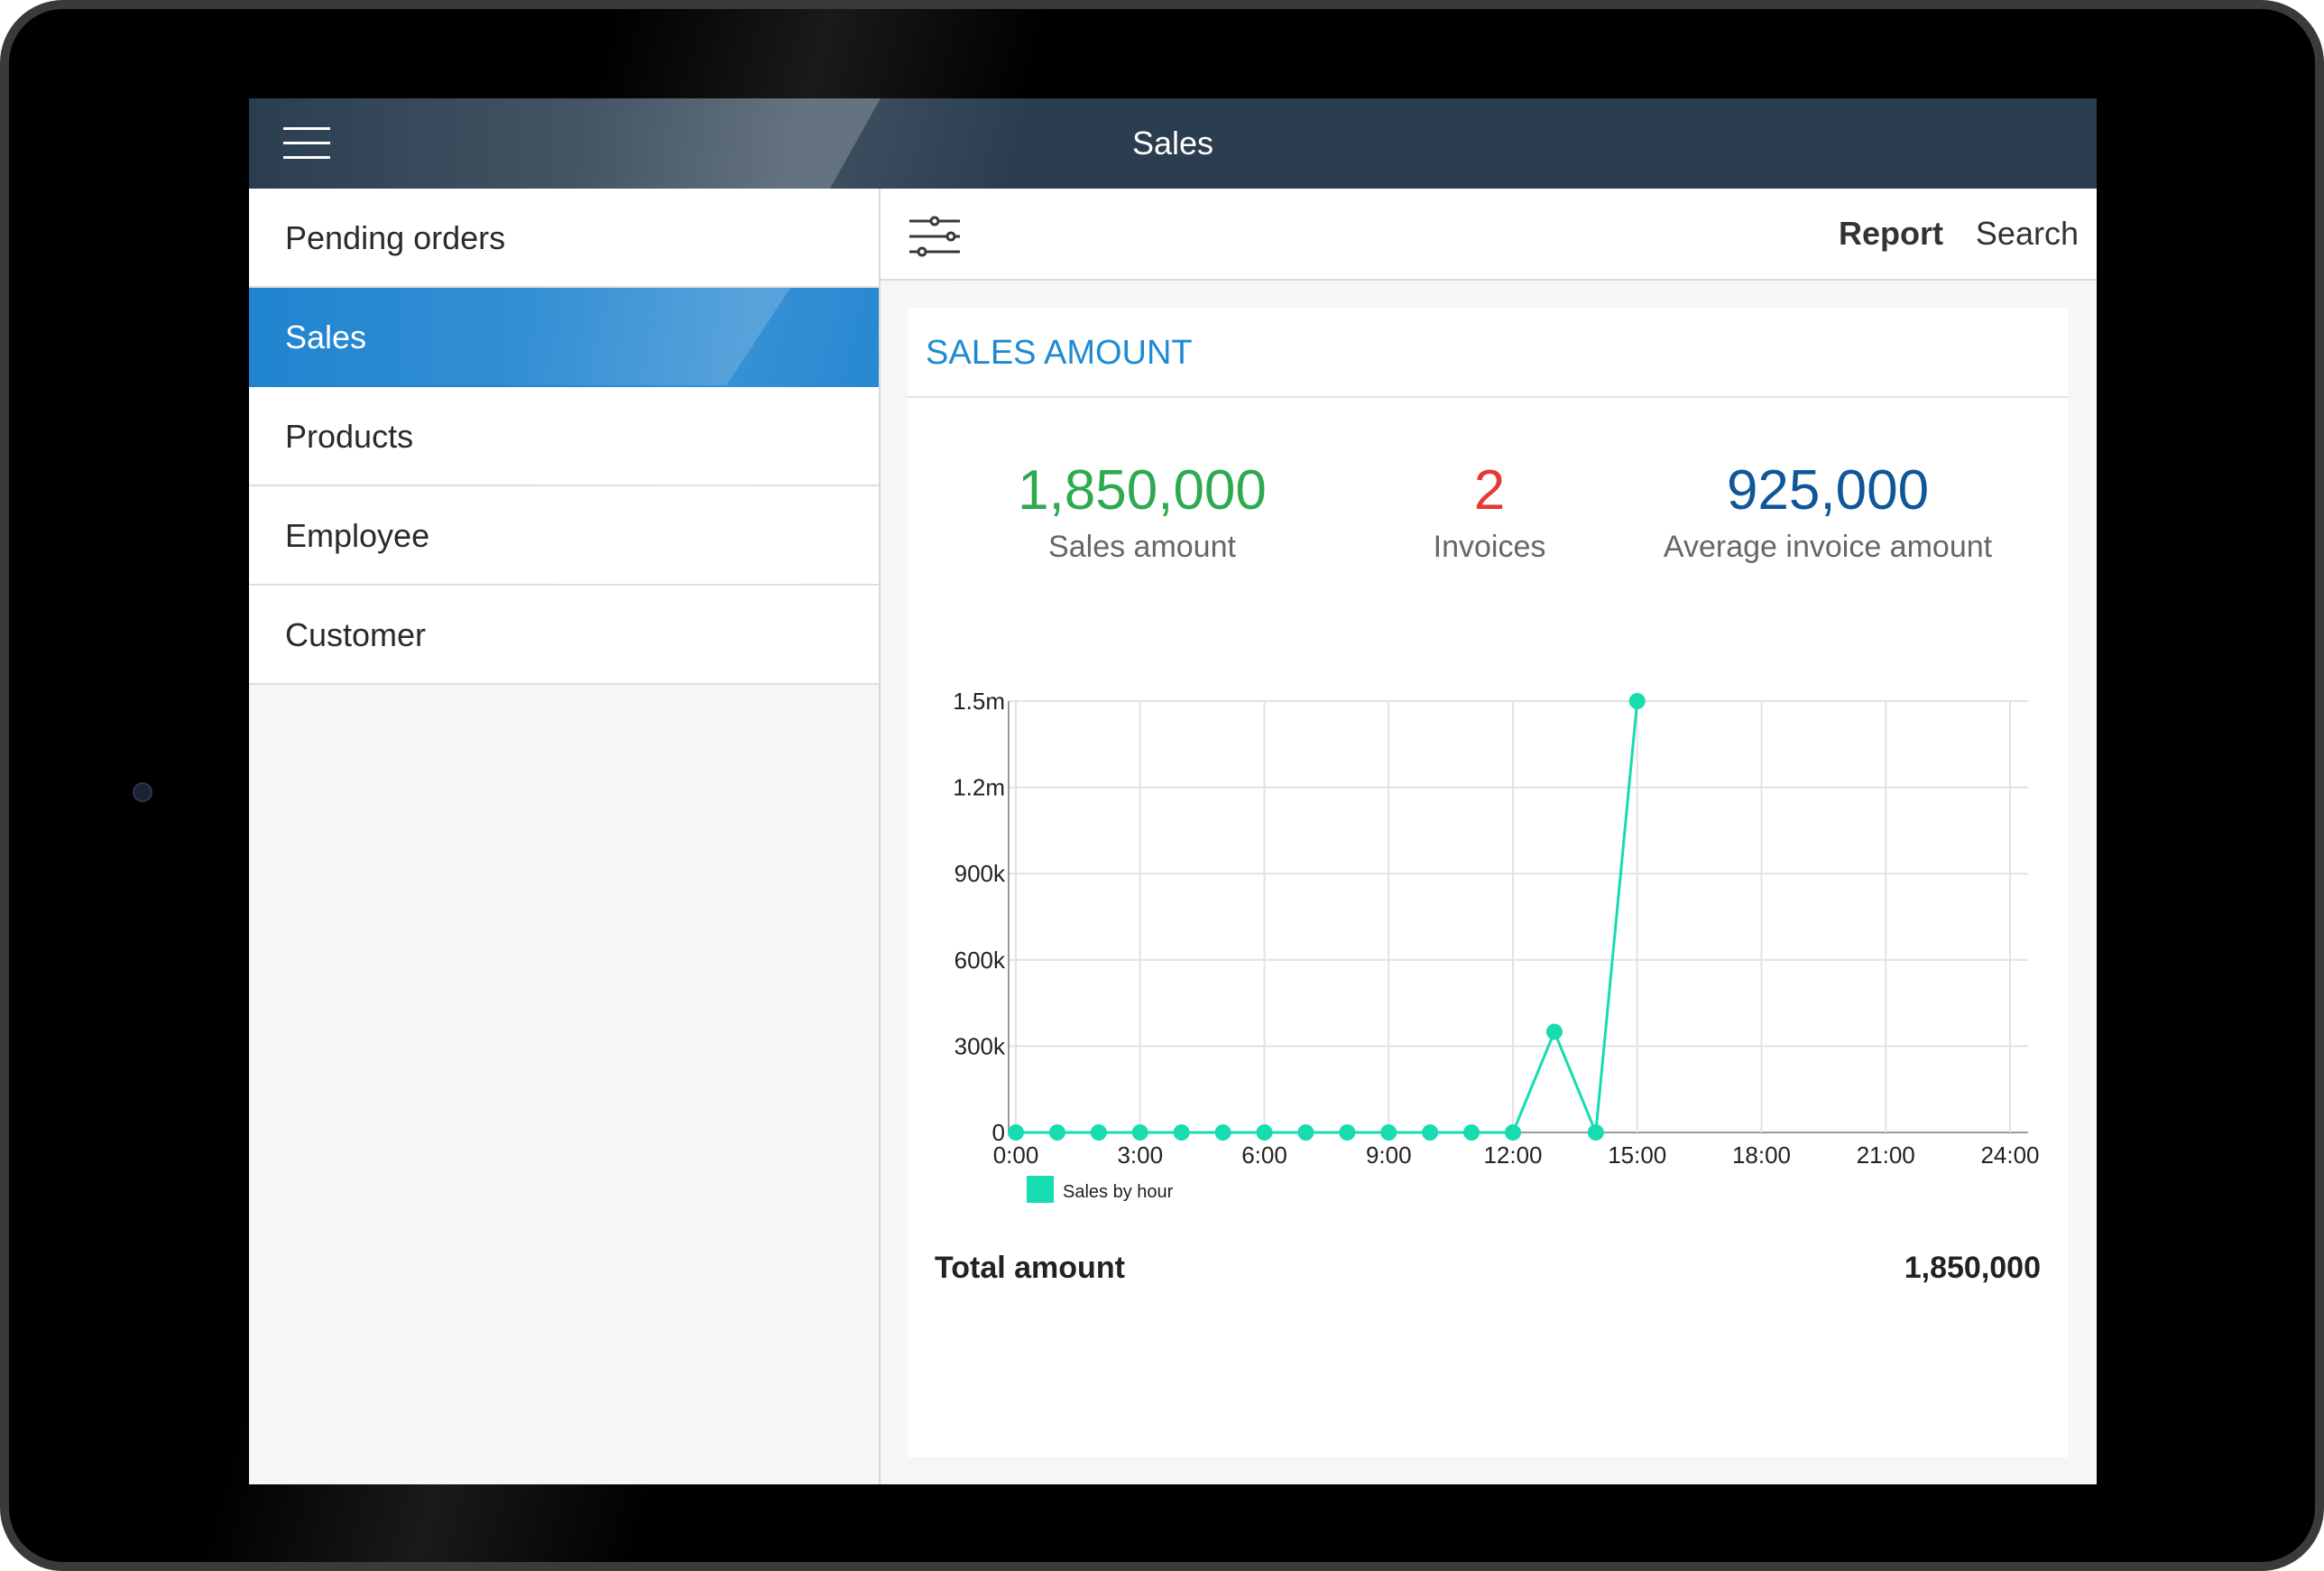  What do you see at coordinates (1389, 1155) in the screenshot?
I see `x-tick-label: 9:00` at bounding box center [1389, 1155].